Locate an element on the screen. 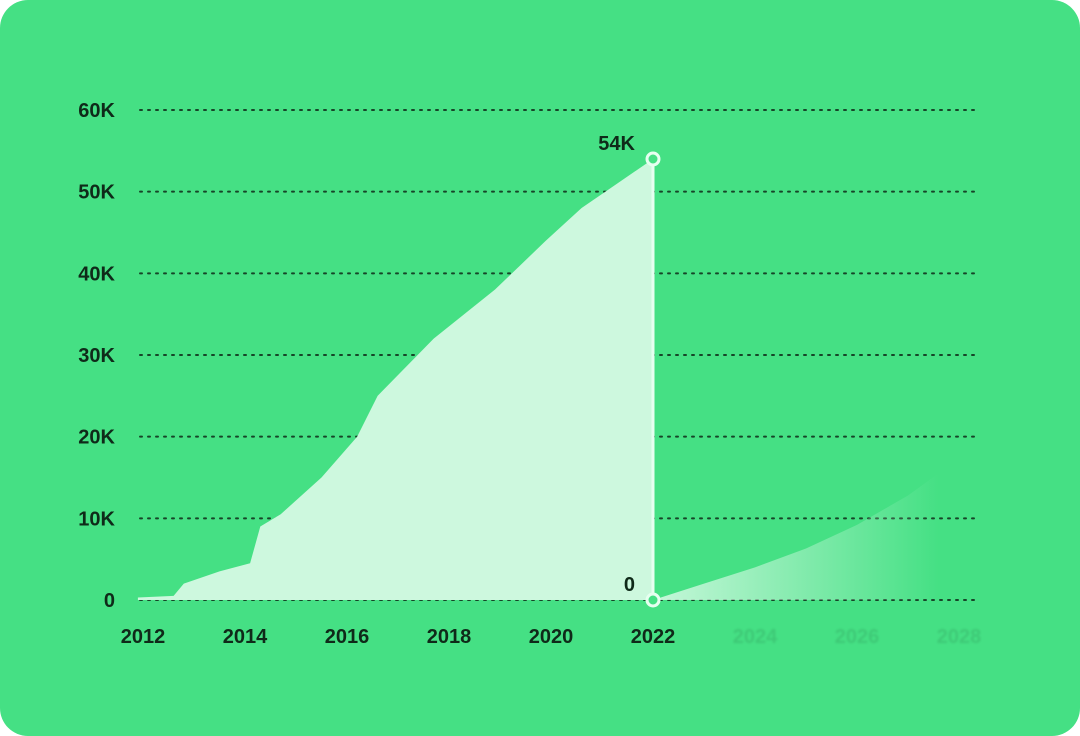  x-tick-label: 2018 is located at coordinates (449, 637).